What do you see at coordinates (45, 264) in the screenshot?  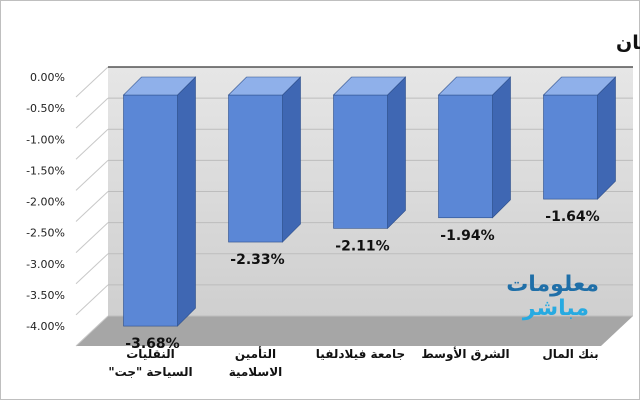 I see `y-tick-label: -3.00%` at bounding box center [45, 264].